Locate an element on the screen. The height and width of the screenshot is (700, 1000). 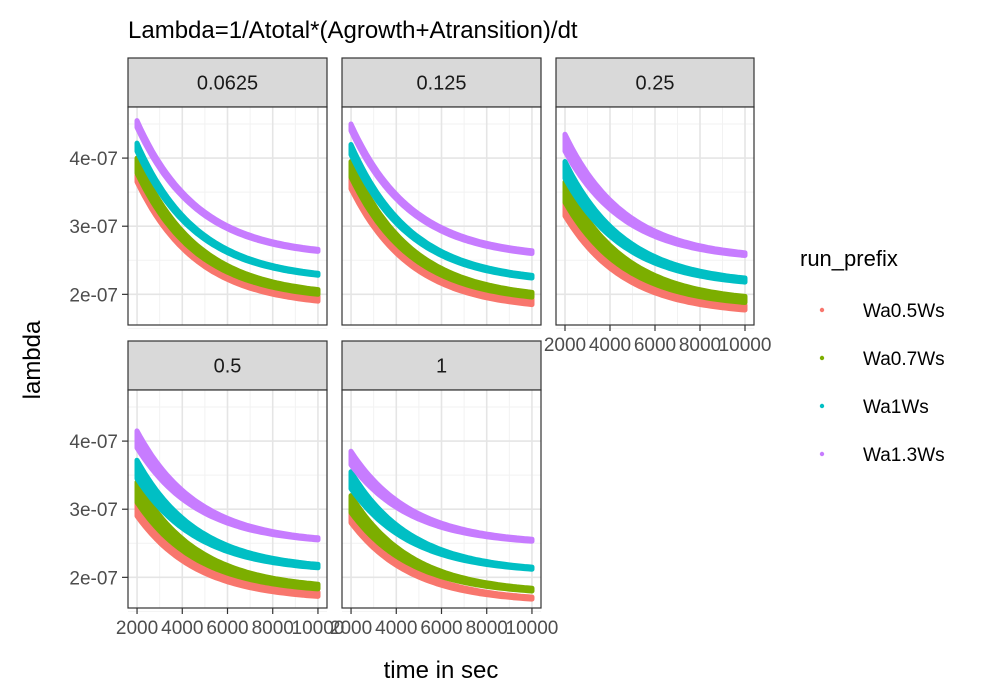
legend-item: Wa1.3Ws is located at coordinates (882, 455).